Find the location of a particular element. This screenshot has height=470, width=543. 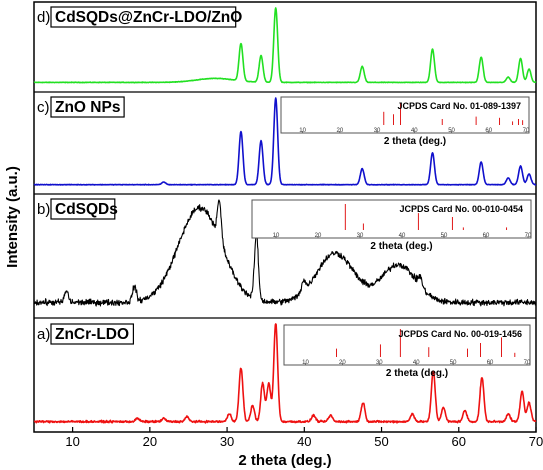

x-tick-label: 40 is located at coordinates (304, 441).